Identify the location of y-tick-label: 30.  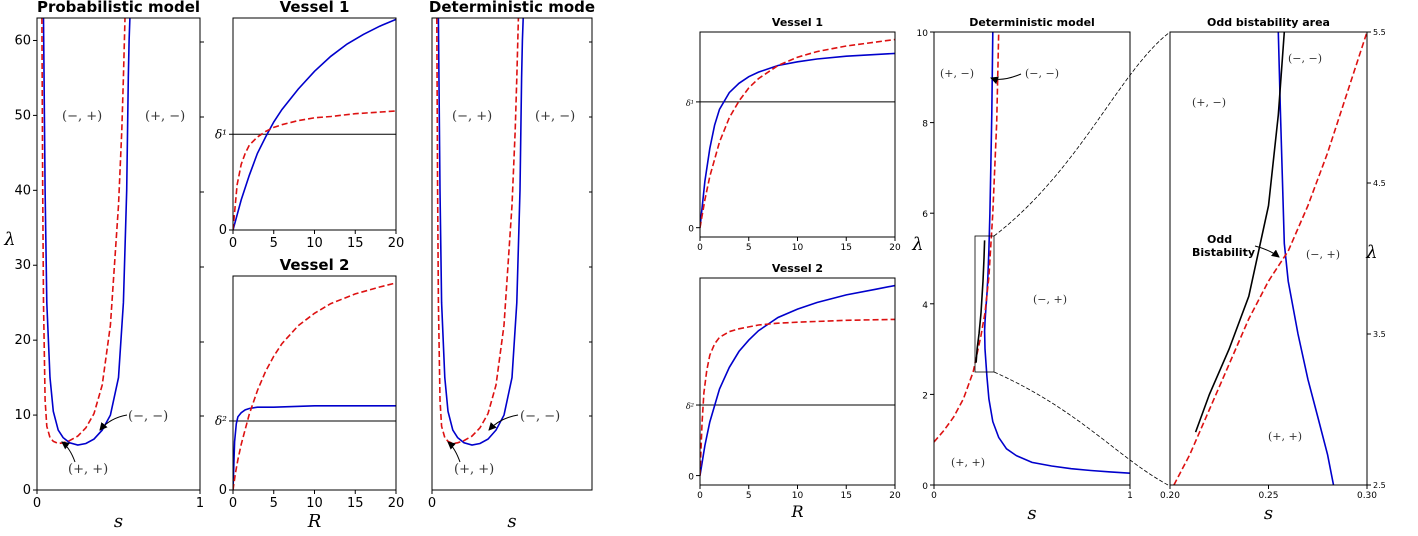
(22, 265).